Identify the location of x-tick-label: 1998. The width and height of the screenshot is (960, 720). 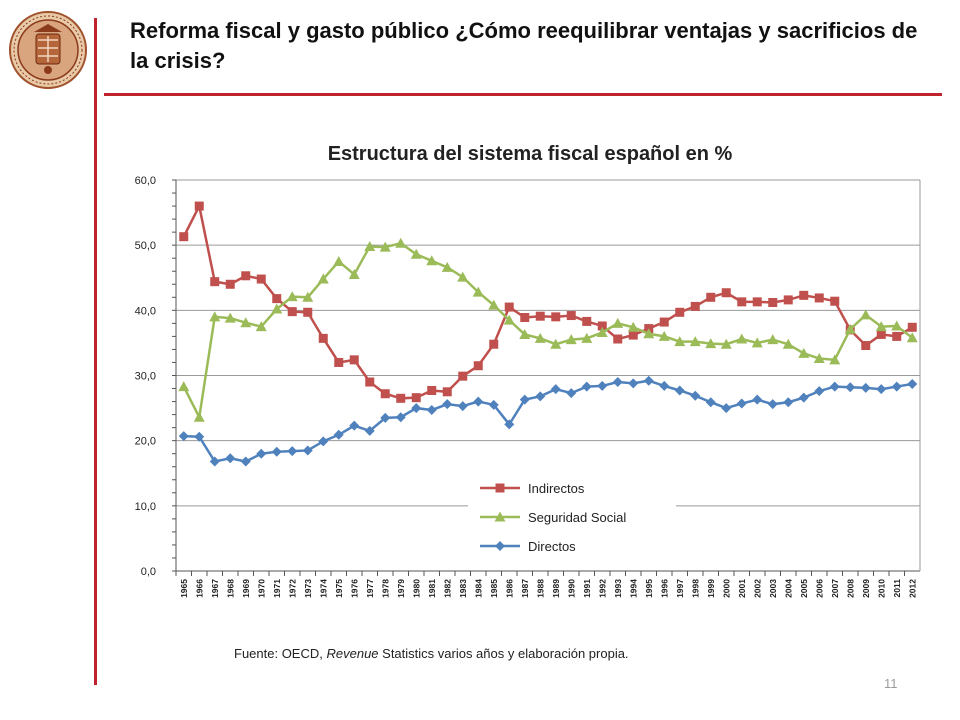
(695, 588).